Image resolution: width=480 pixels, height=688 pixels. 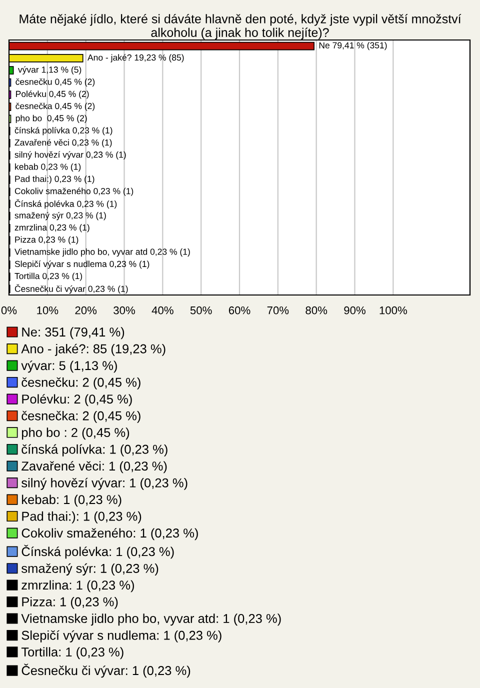 I want to click on x-tick-label: 90%, so click(x=355, y=310).